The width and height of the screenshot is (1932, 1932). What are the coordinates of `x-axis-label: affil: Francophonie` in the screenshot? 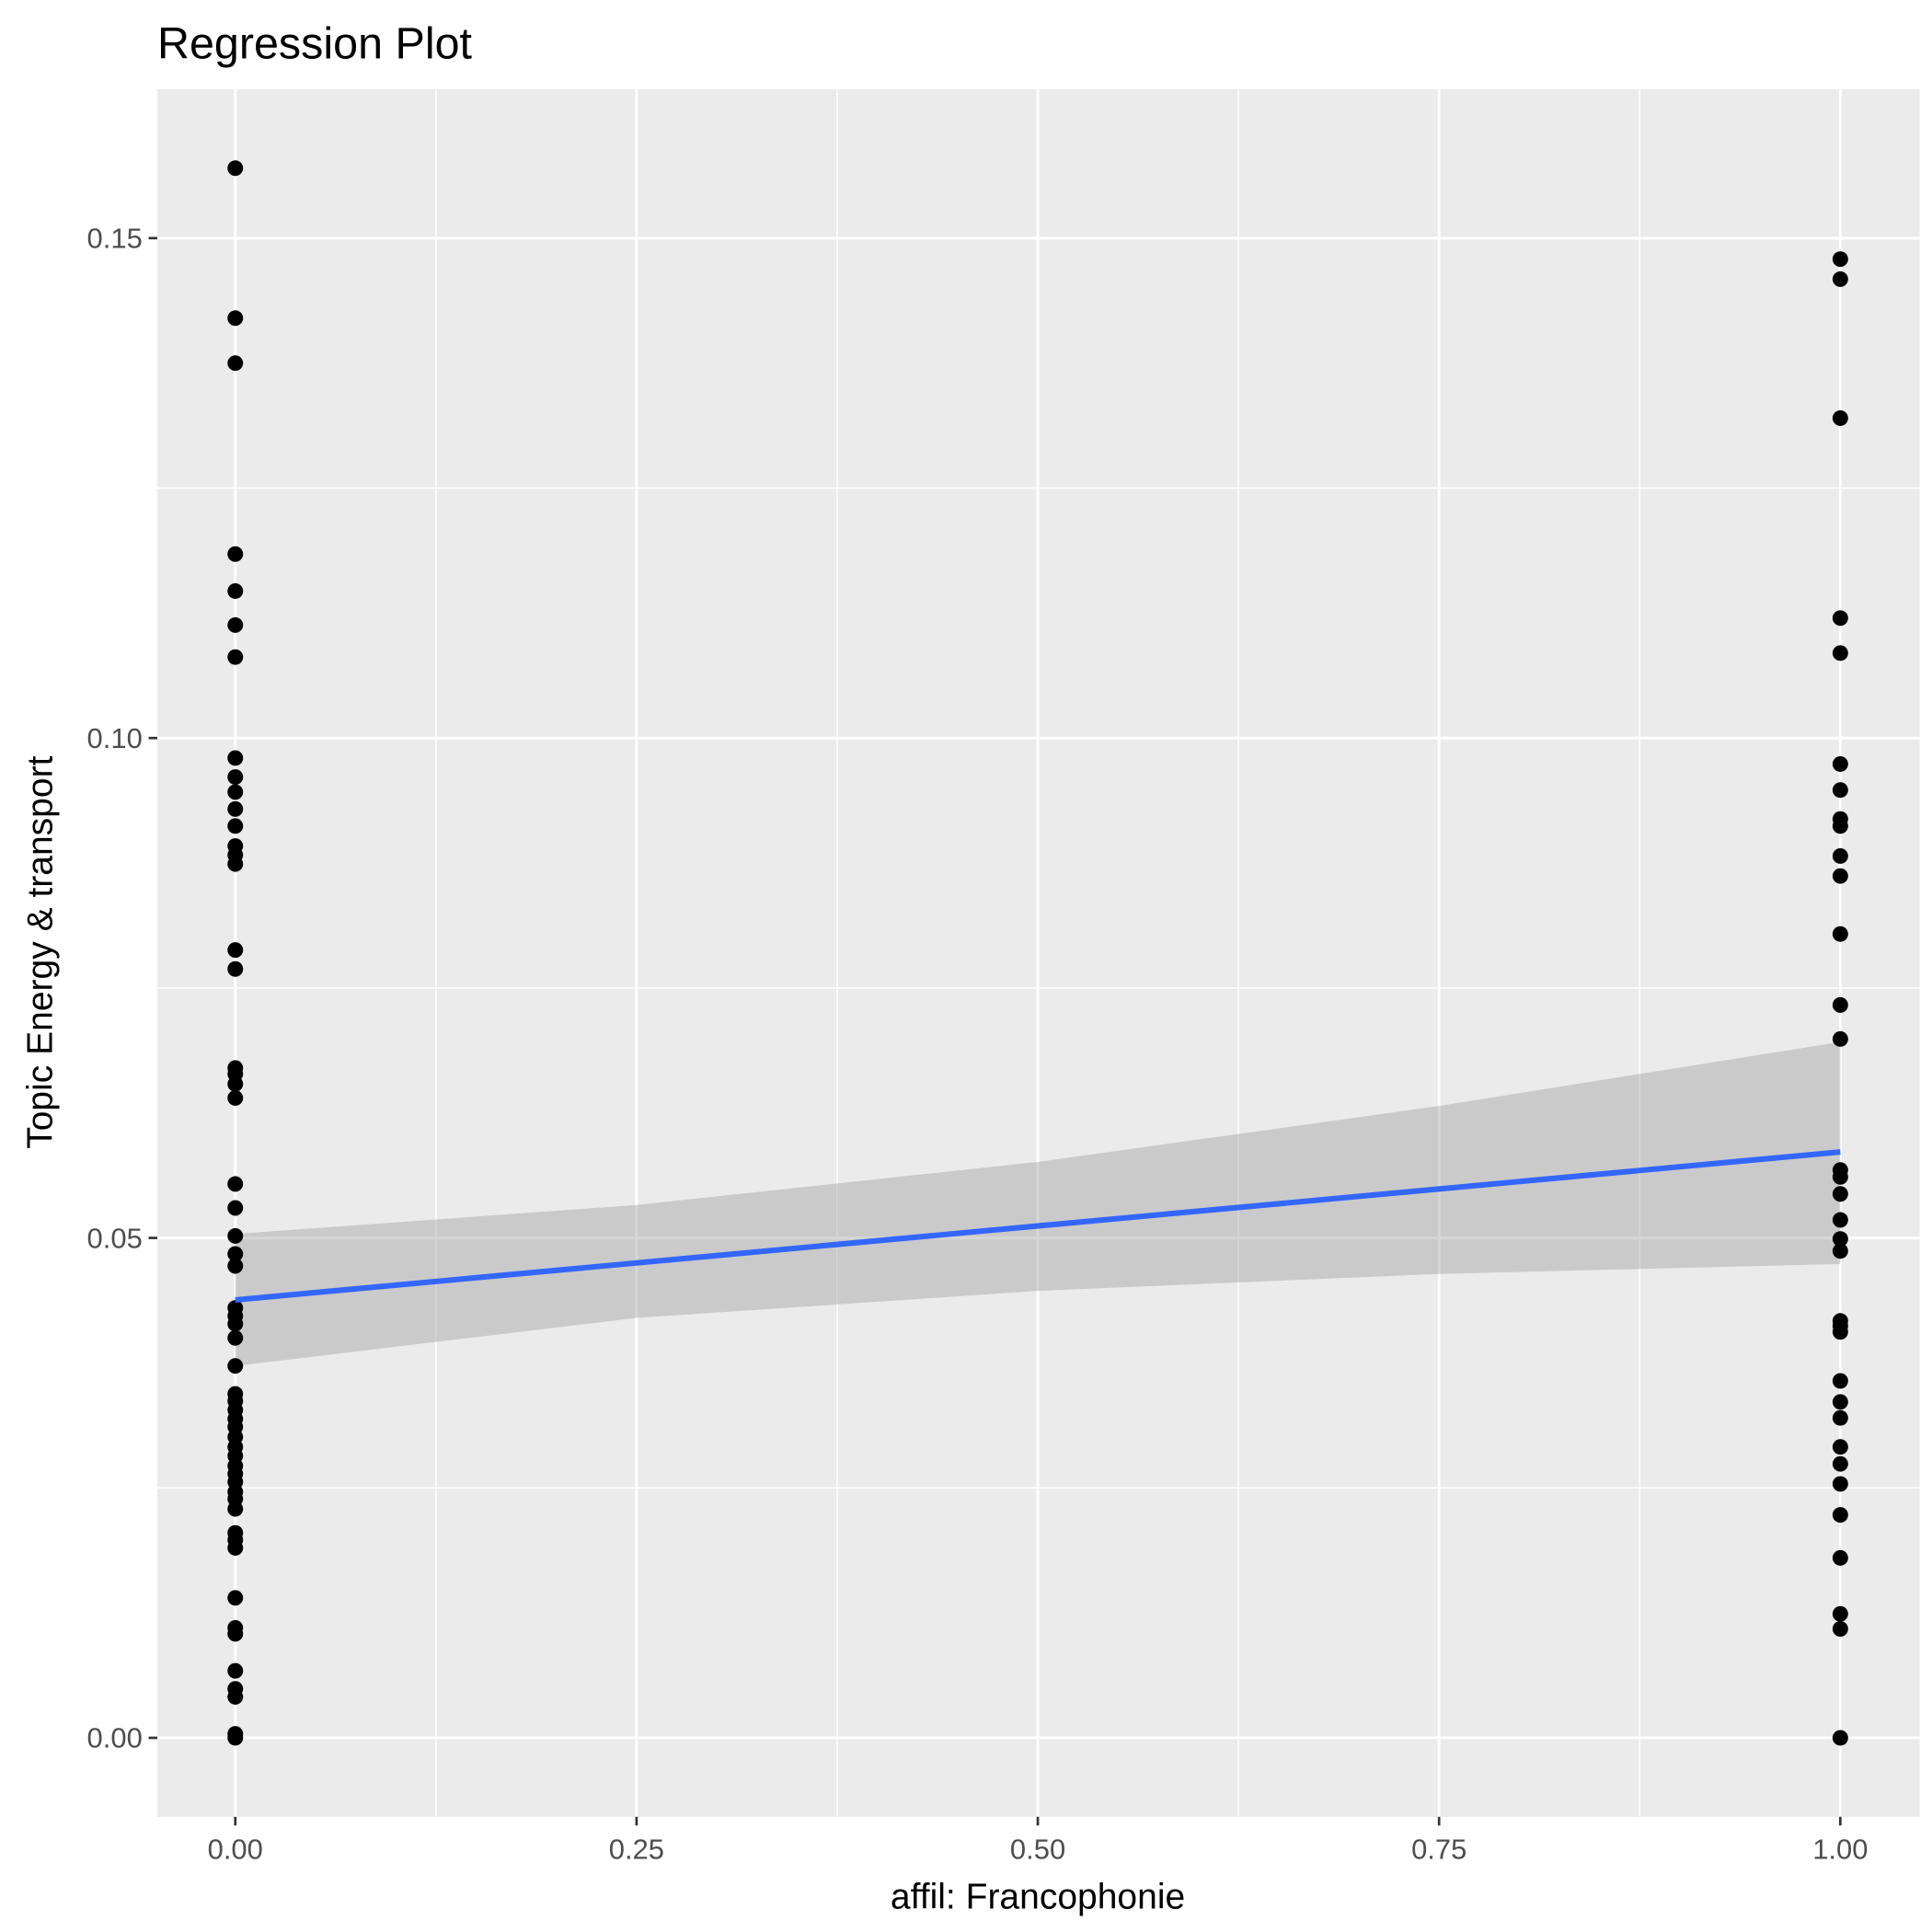 It's located at (1038, 1896).